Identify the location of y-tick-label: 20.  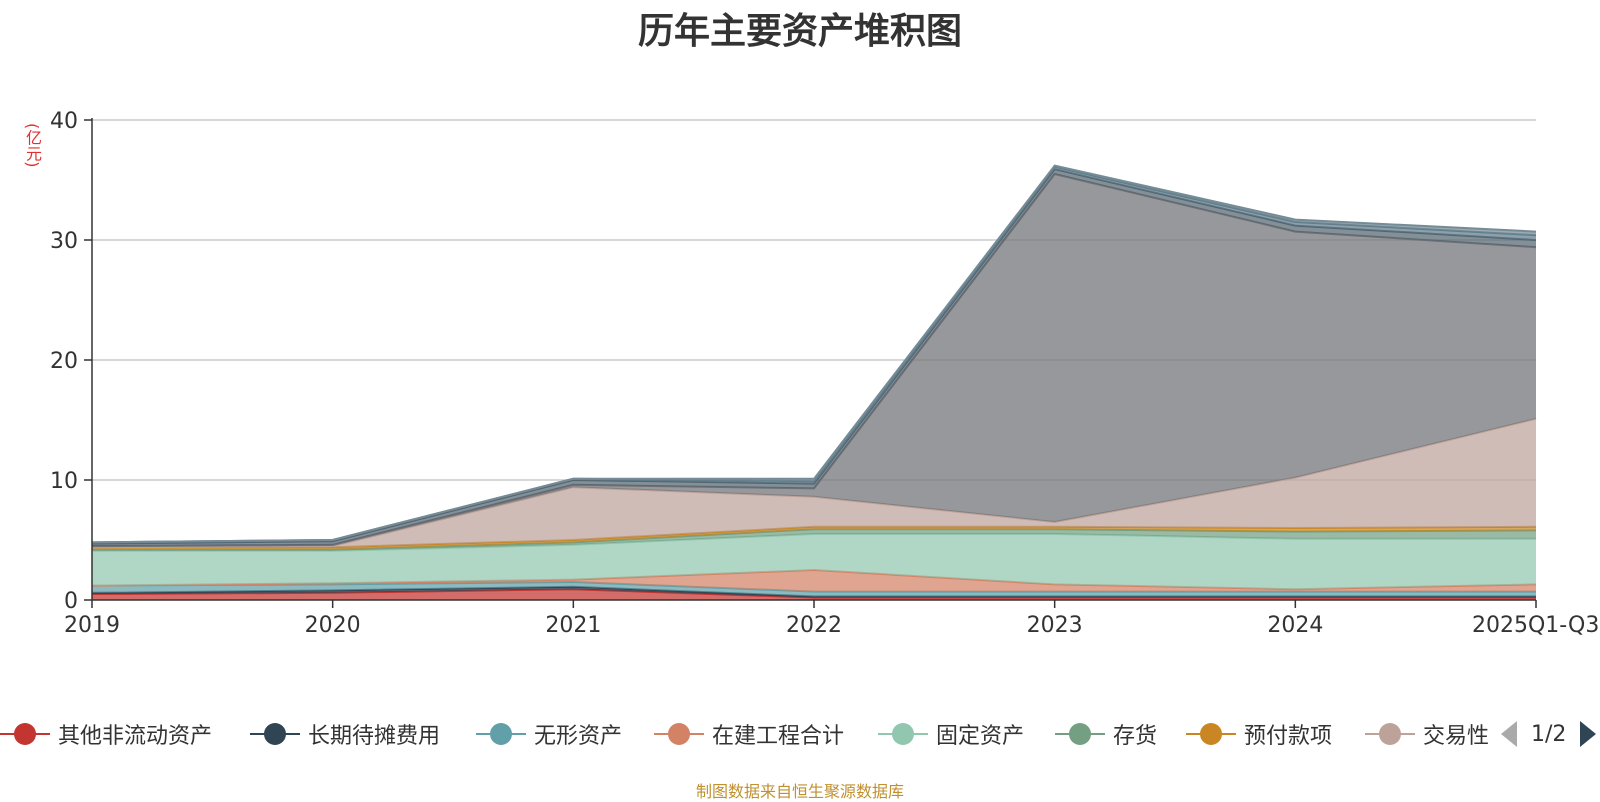
(64, 361).